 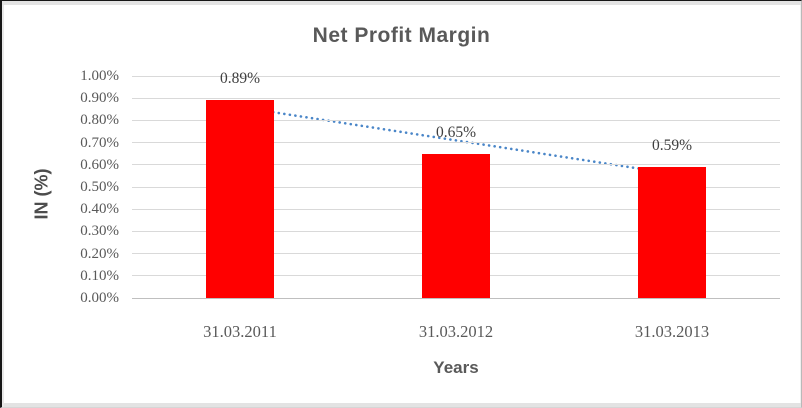 I want to click on chart-title: Net Profit Margin, so click(x=401, y=35).